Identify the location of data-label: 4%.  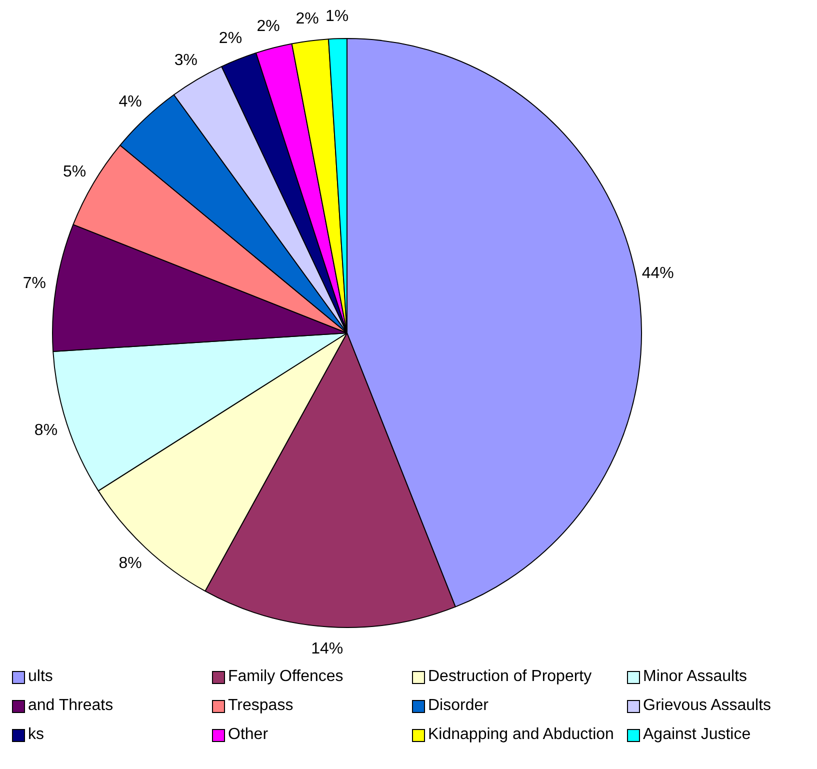
(130, 102).